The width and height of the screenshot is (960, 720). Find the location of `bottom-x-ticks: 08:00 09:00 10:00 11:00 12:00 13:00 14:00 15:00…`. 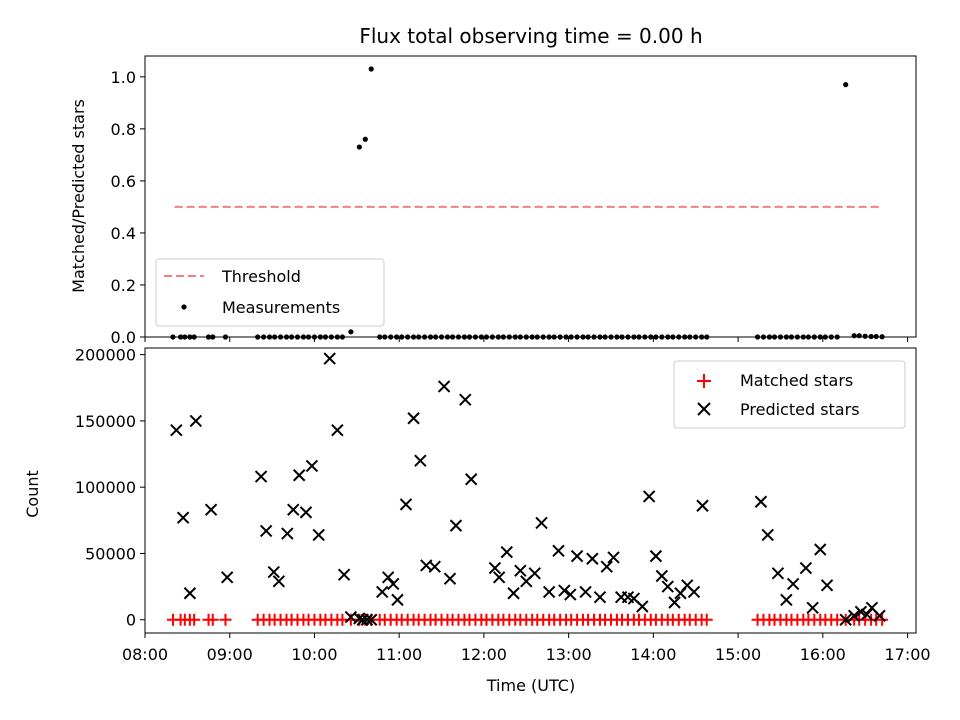

bottom-x-ticks: 08:00 09:00 10:00 11:00 12:00 13:00 14:00 15:00… is located at coordinates (526, 648).